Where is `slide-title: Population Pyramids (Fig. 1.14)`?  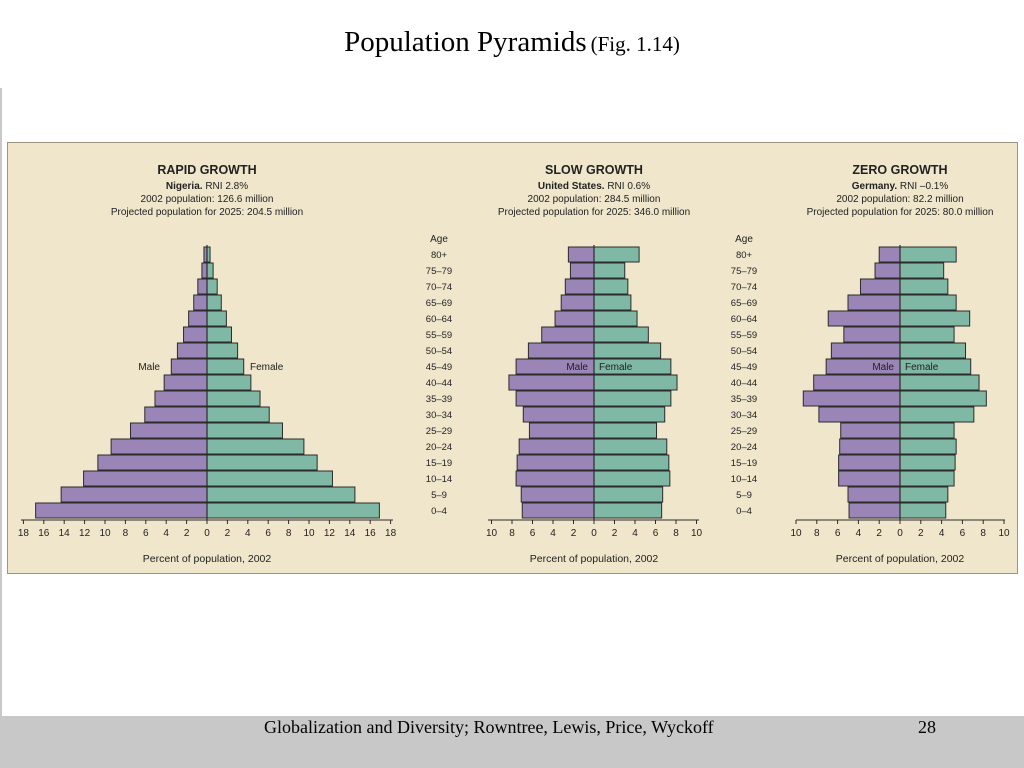
slide-title: Population Pyramids (Fig. 1.14) is located at coordinates (512, 42).